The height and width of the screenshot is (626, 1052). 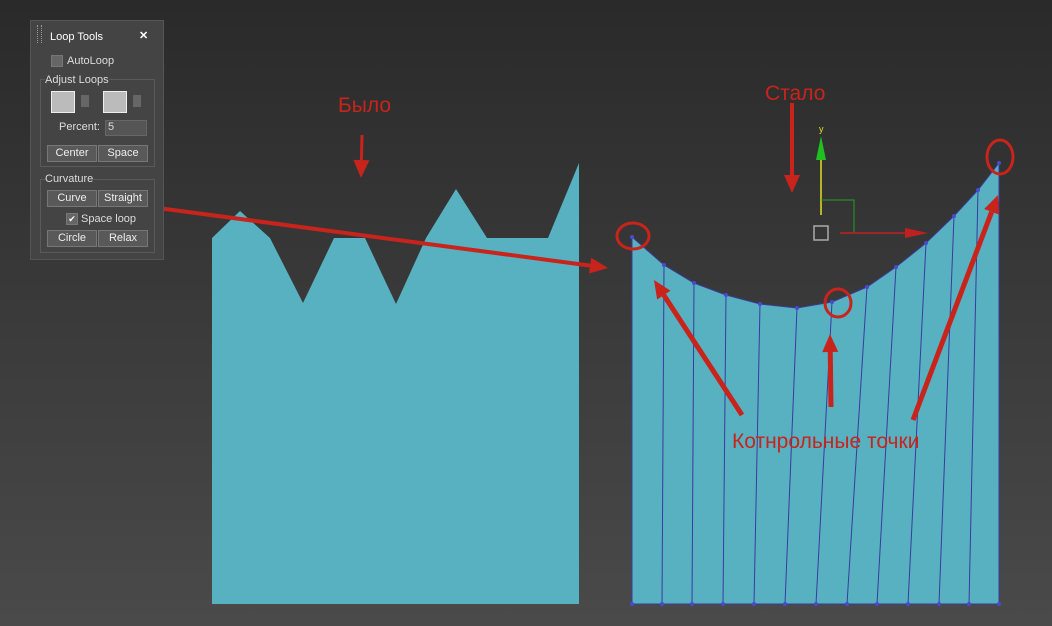 What do you see at coordinates (826, 441) in the screenshot?
I see `annotation-control-points: Котнрольные точки` at bounding box center [826, 441].